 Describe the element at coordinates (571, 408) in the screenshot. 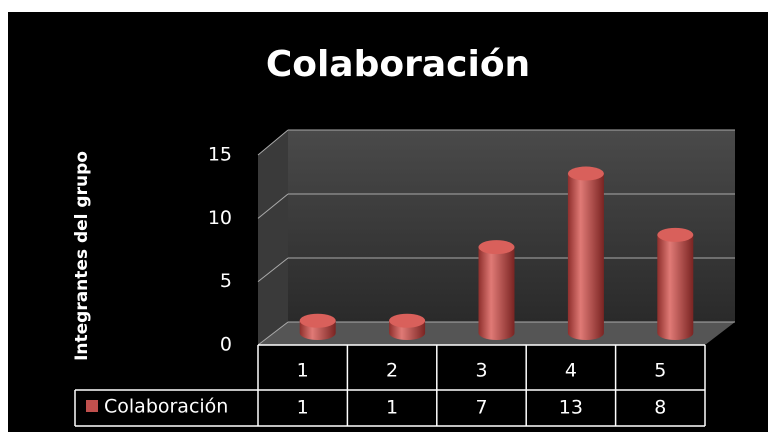

I see `table-value: 13` at that location.